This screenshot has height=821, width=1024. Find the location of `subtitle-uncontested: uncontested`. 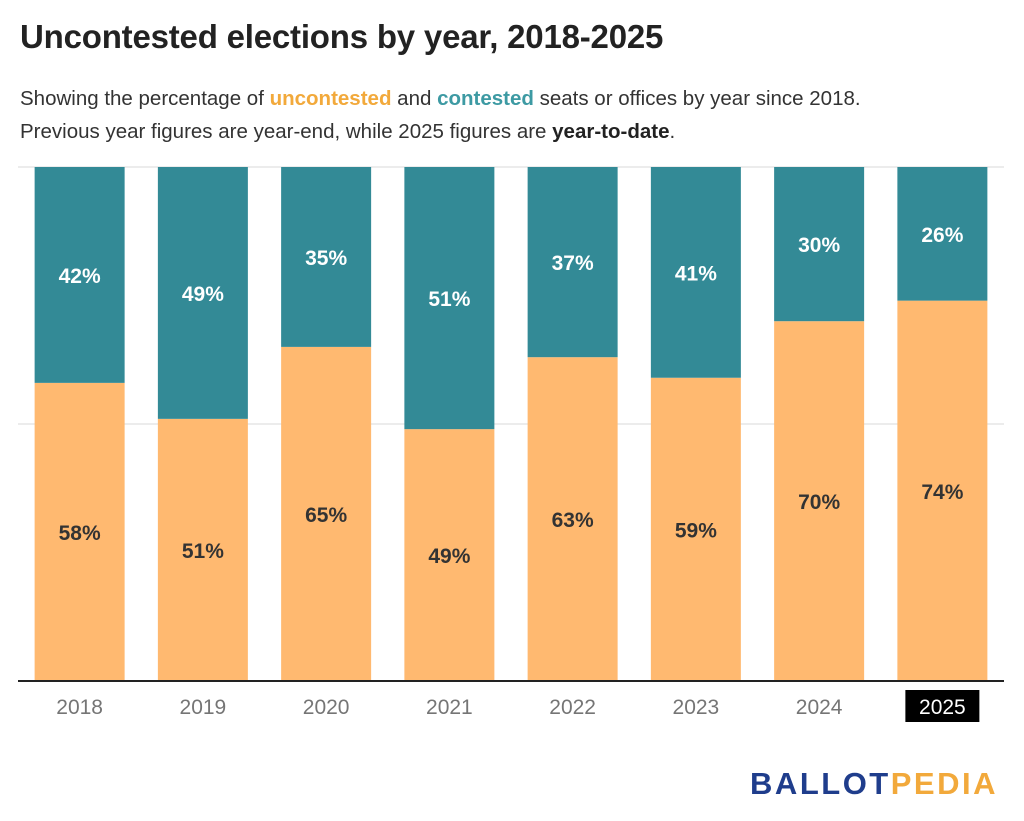

subtitle-uncontested: uncontested is located at coordinates (330, 98).